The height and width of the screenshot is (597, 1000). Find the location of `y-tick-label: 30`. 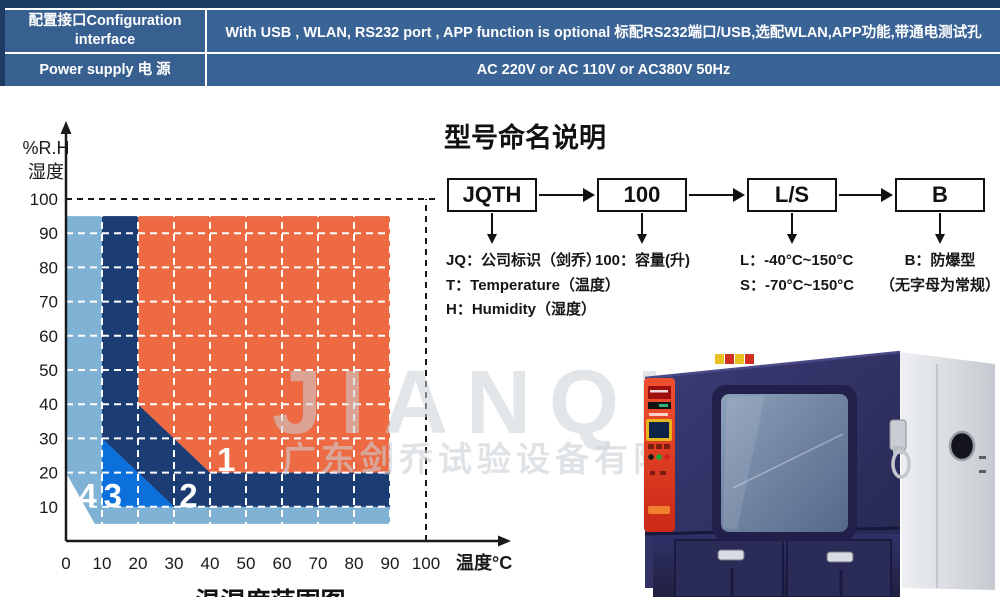

y-tick-label: 30 is located at coordinates (48, 438).